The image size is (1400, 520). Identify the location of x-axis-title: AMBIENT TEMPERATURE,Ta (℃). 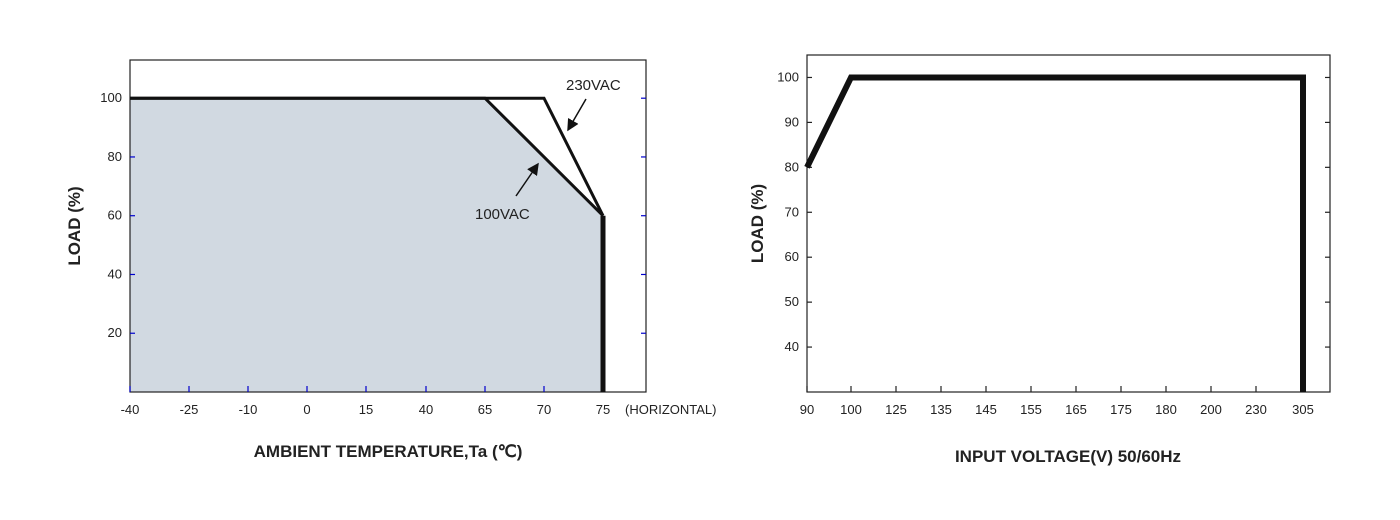
(388, 451).